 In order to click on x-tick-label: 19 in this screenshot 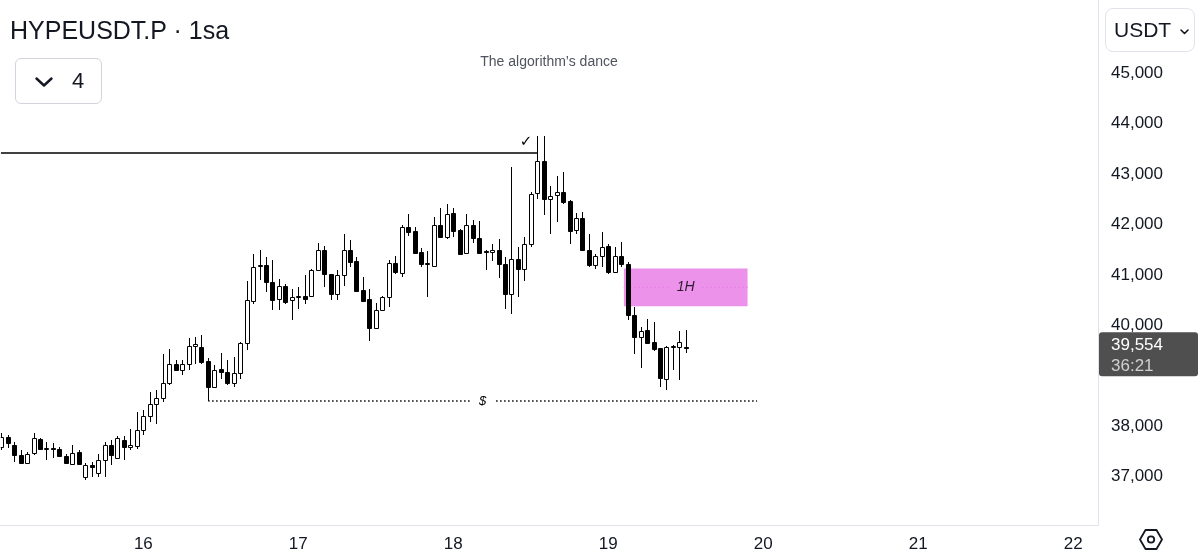, I will do `click(608, 542)`.